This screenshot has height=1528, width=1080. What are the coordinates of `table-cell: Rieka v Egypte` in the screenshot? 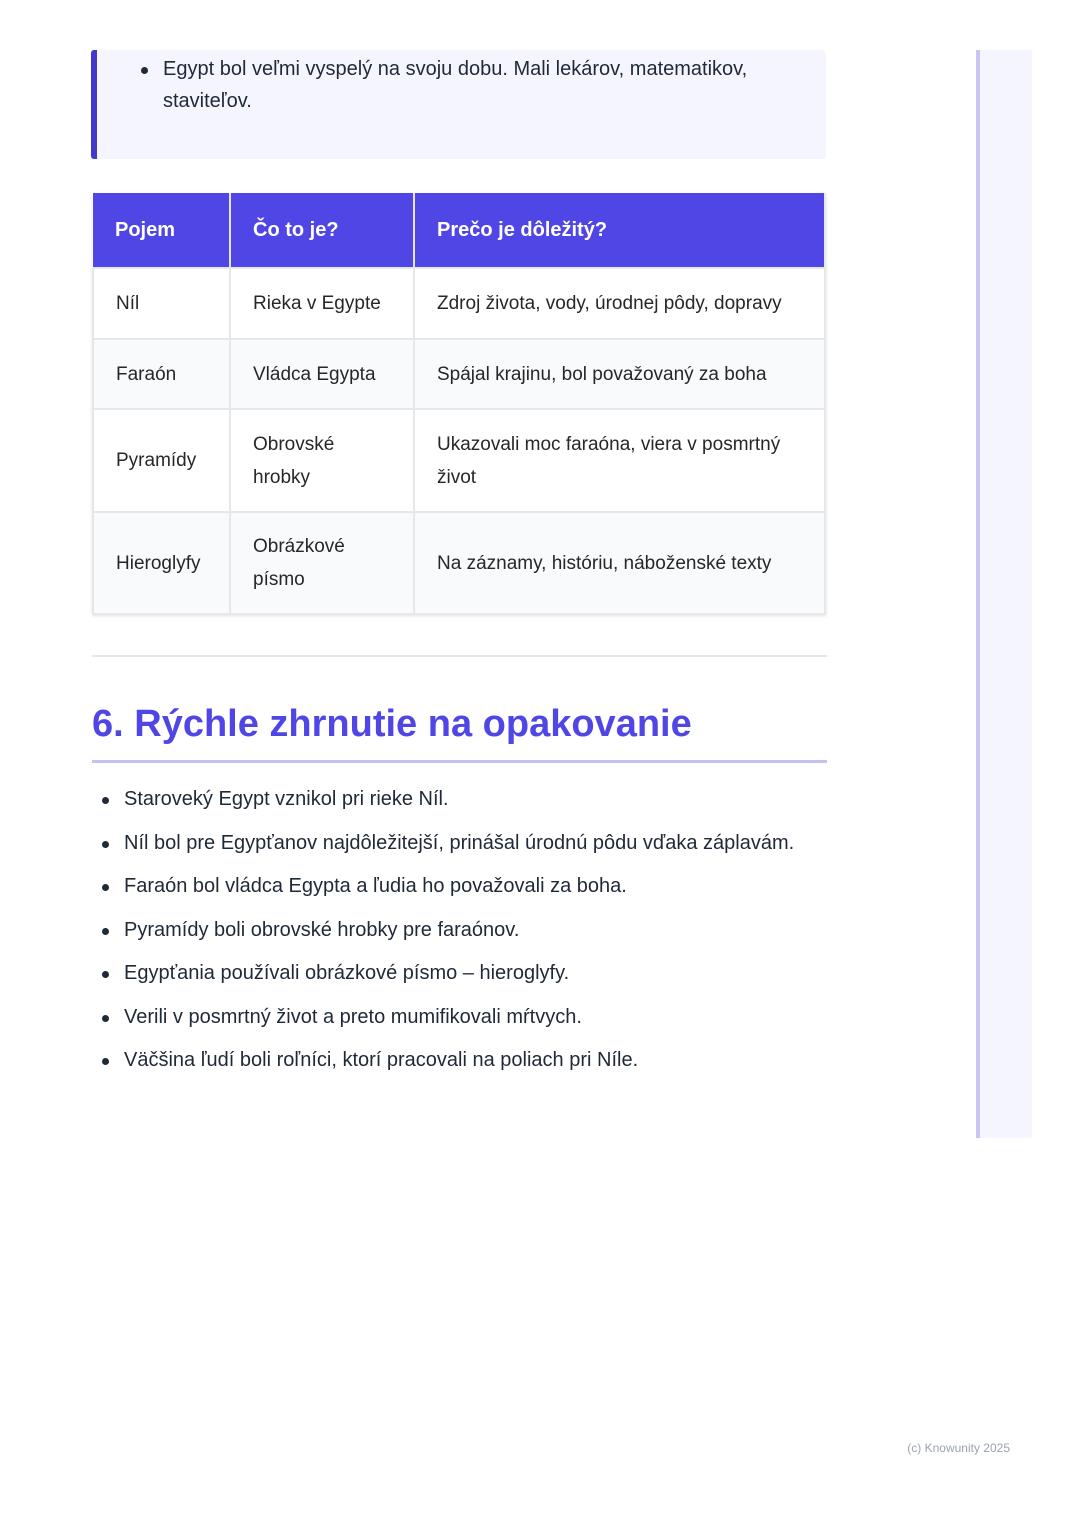 It's located at (322, 303).